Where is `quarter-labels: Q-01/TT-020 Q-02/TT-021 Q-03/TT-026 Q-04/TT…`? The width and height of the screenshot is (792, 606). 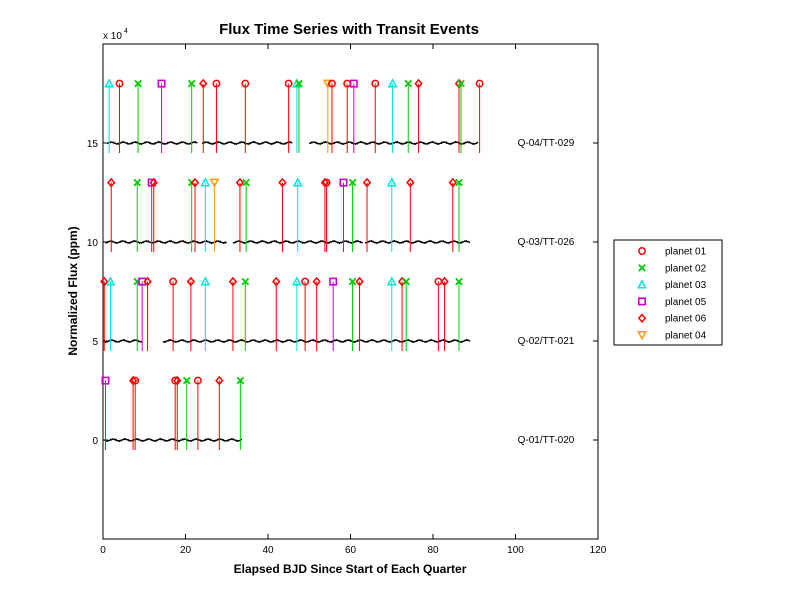
quarter-labels: Q-01/TT-020 Q-02/TT-021 Q-03/TT-026 Q-04/TT… is located at coordinates (546, 292).